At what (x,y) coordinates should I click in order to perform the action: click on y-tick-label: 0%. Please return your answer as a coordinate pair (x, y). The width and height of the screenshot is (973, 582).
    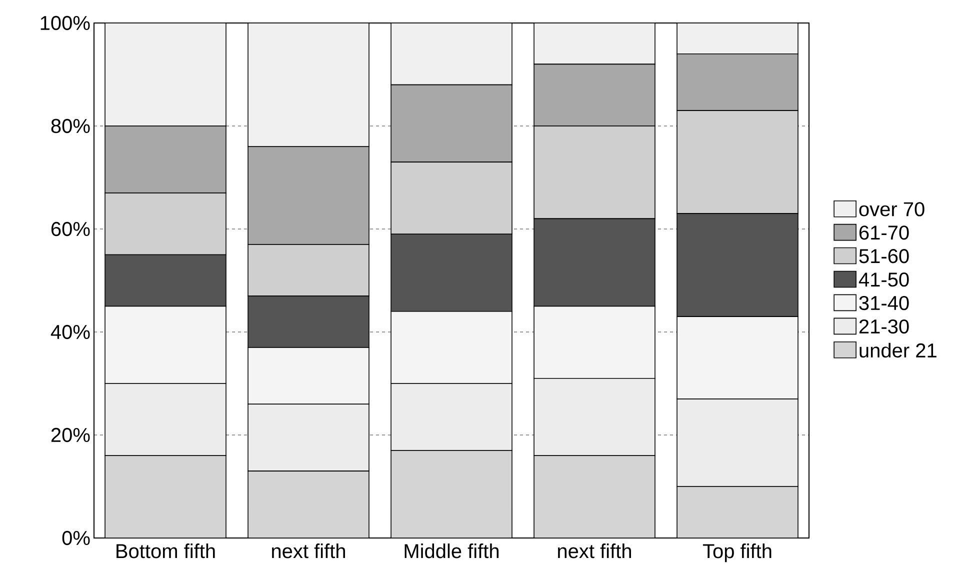
    Looking at the image, I should click on (76, 538).